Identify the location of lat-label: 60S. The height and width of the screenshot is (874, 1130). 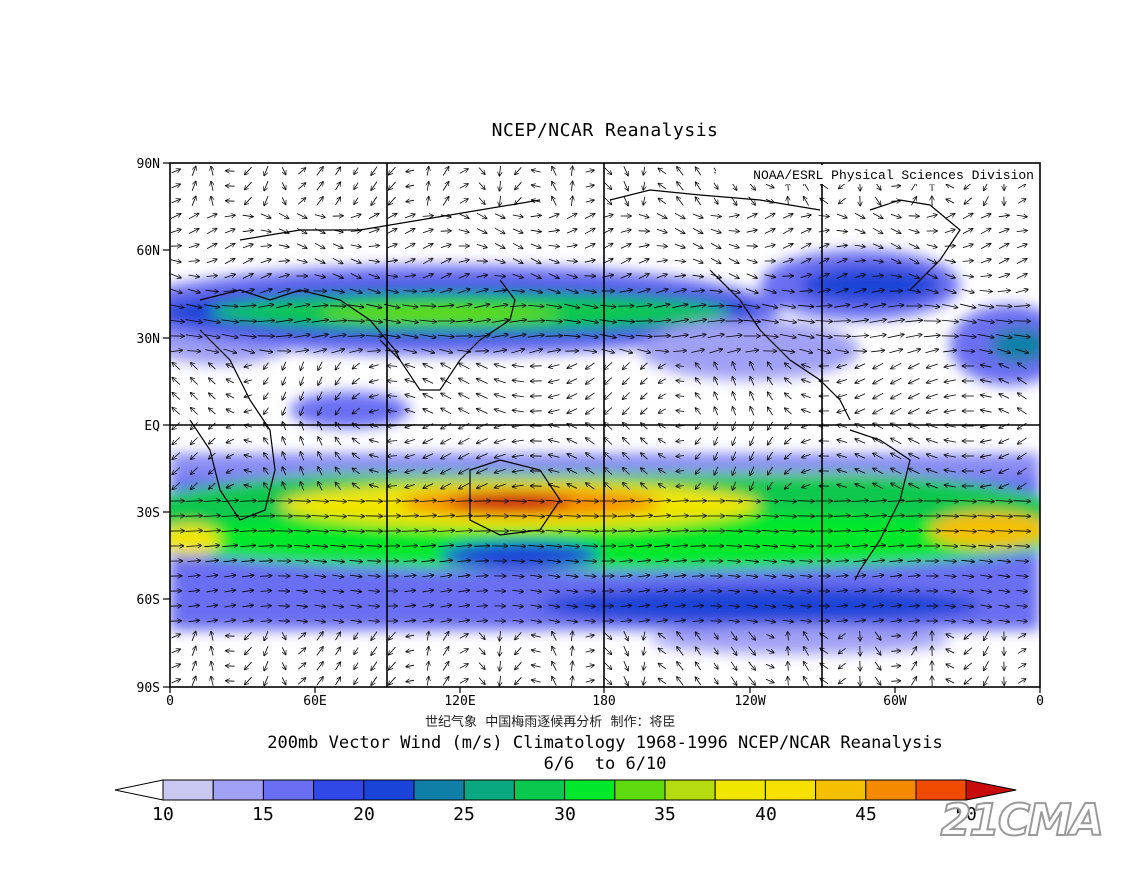
(148, 600).